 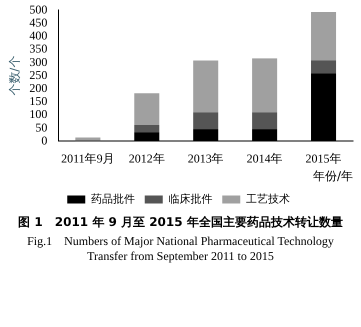 What do you see at coordinates (112, 199) in the screenshot?
I see `legend-label: 药品批件` at bounding box center [112, 199].